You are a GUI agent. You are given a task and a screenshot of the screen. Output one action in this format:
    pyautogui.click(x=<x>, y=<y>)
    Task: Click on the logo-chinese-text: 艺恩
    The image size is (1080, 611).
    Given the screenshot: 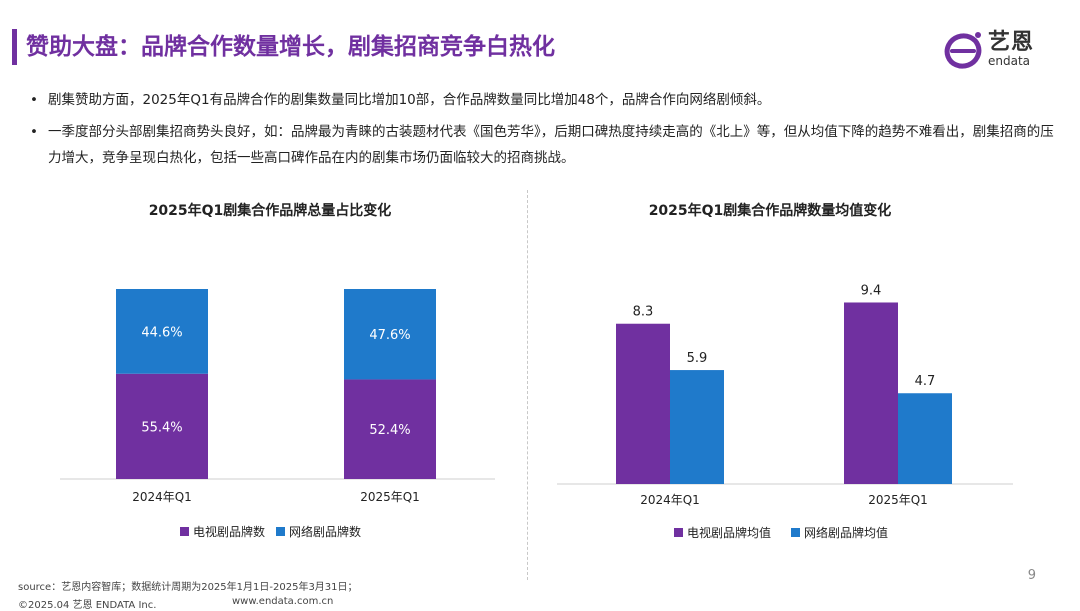 What is the action you would take?
    pyautogui.click(x=1011, y=42)
    